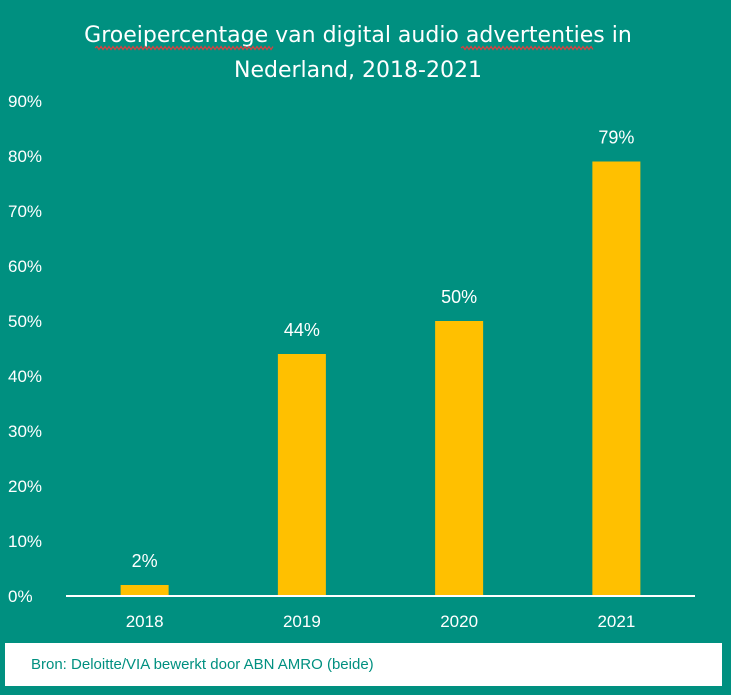  Describe the element at coordinates (25, 431) in the screenshot. I see `y-tick-label: 30%` at that location.